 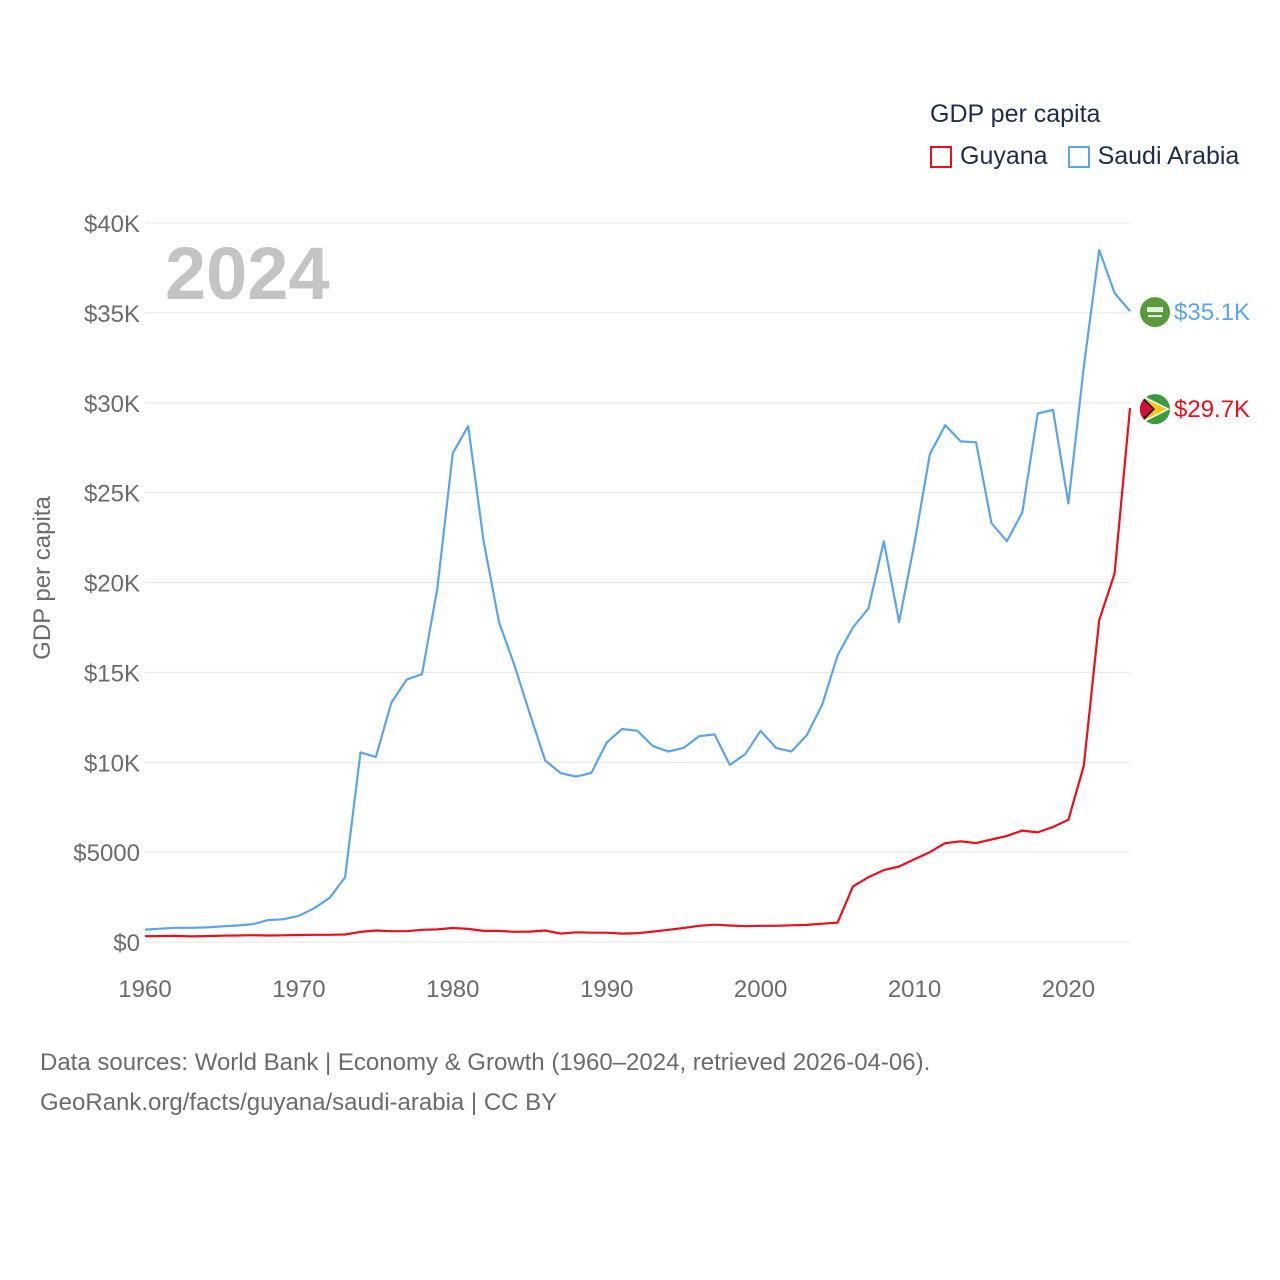 What do you see at coordinates (126, 943) in the screenshot?
I see `y-tick-label: $0` at bounding box center [126, 943].